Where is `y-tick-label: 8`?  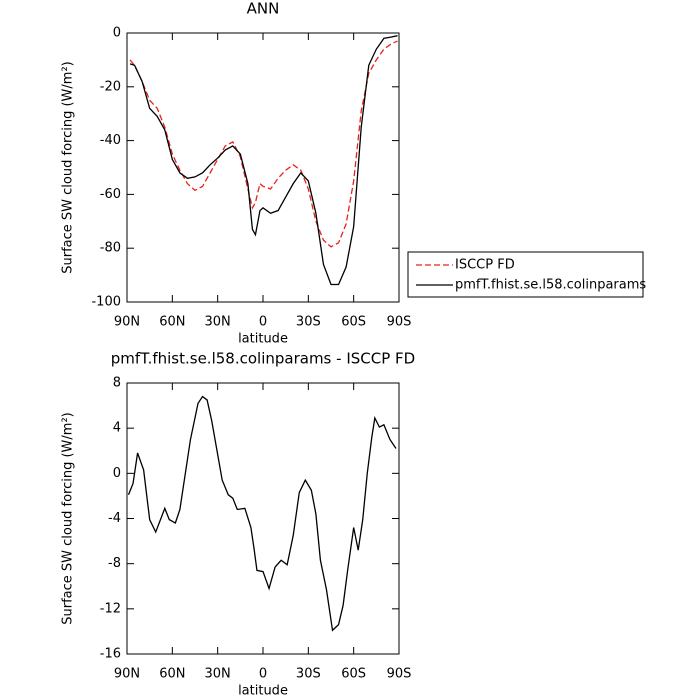
y-tick-label: 8 is located at coordinates (117, 383).